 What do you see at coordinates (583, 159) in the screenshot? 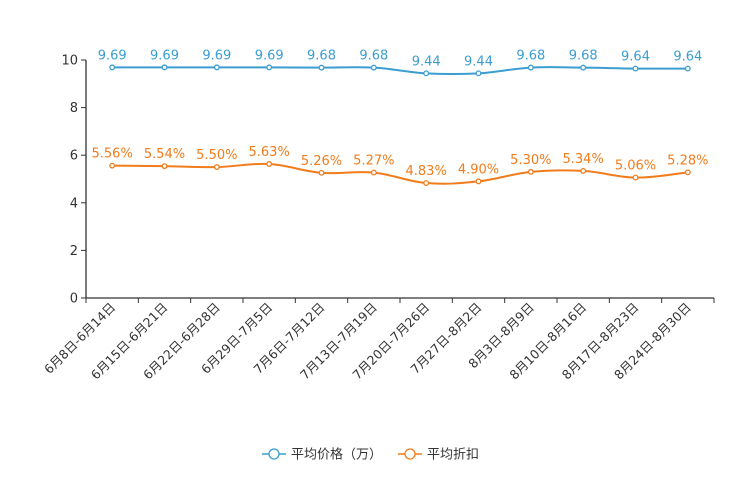
I see `data-label: 5.34%` at bounding box center [583, 159].